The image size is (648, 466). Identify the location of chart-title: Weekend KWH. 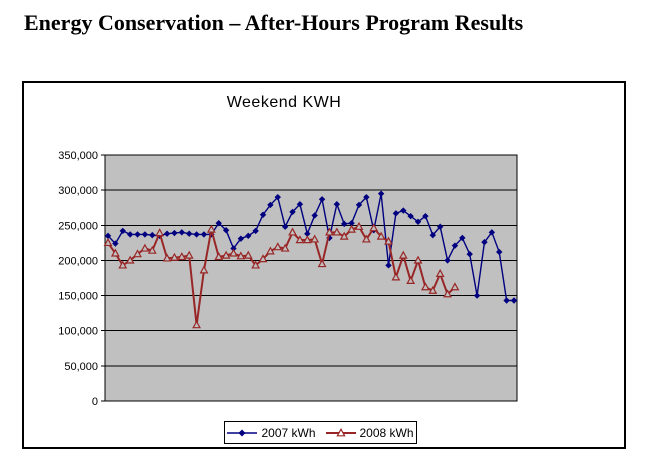
(284, 102).